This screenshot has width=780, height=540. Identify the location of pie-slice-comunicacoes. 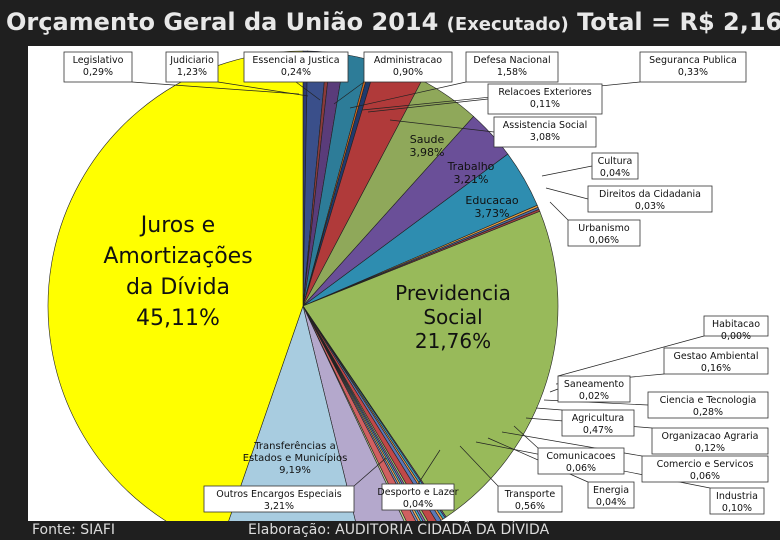
(364, 413).